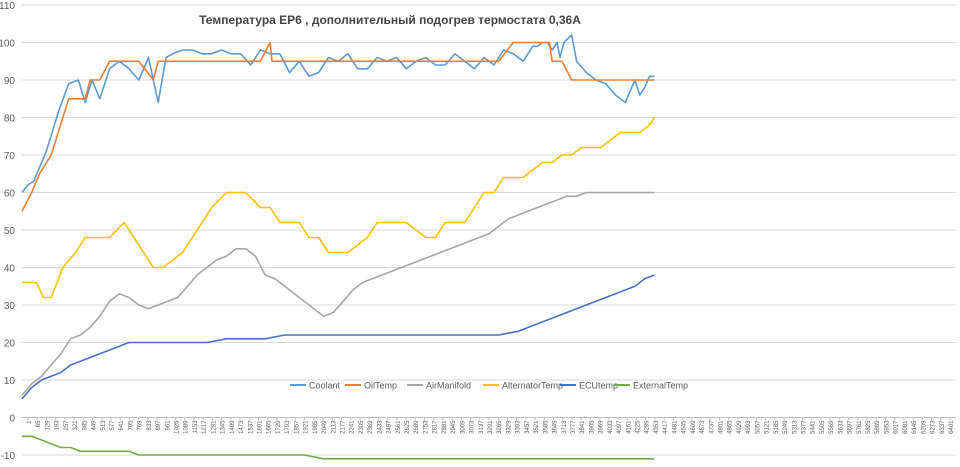 Image resolution: width=960 pixels, height=467 pixels. What do you see at coordinates (620, 427) in the screenshot?
I see `x-tick-label: 4097` at bounding box center [620, 427].